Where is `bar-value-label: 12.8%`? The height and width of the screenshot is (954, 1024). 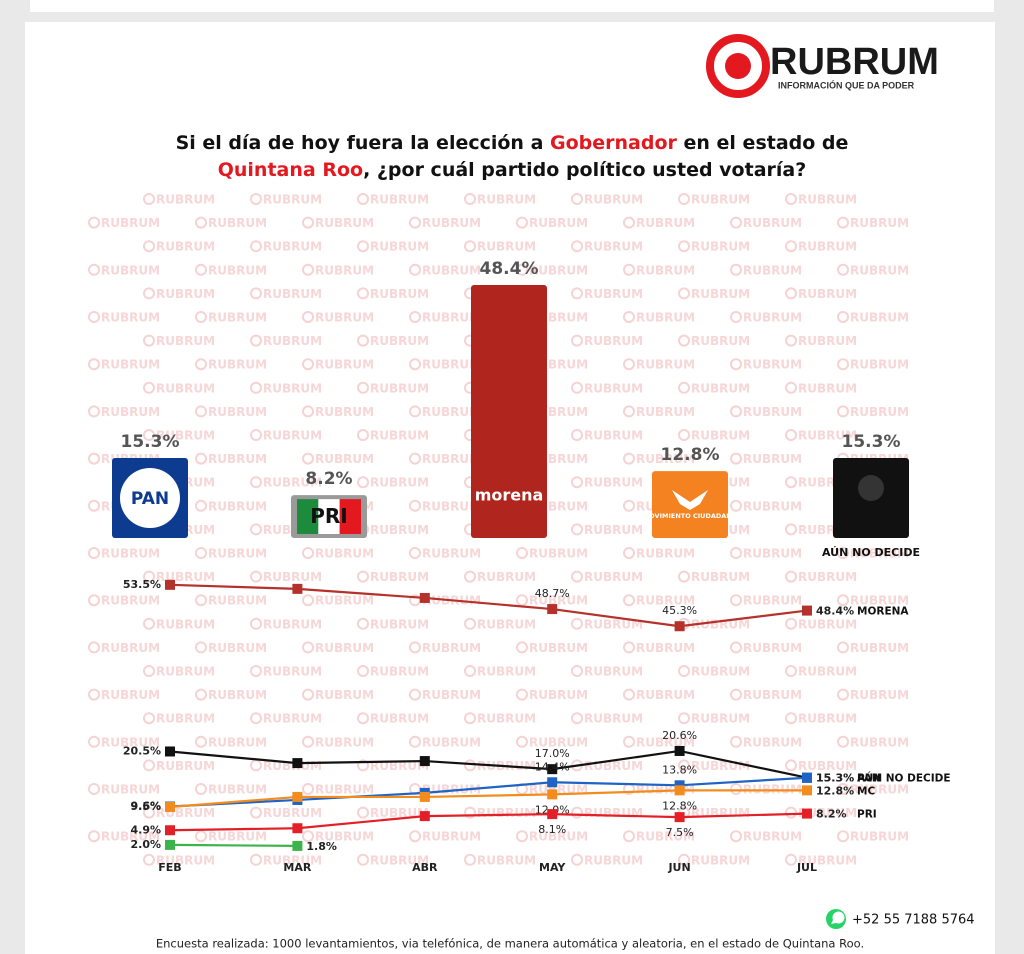
bar-value-label: 12.8% is located at coordinates (690, 455).